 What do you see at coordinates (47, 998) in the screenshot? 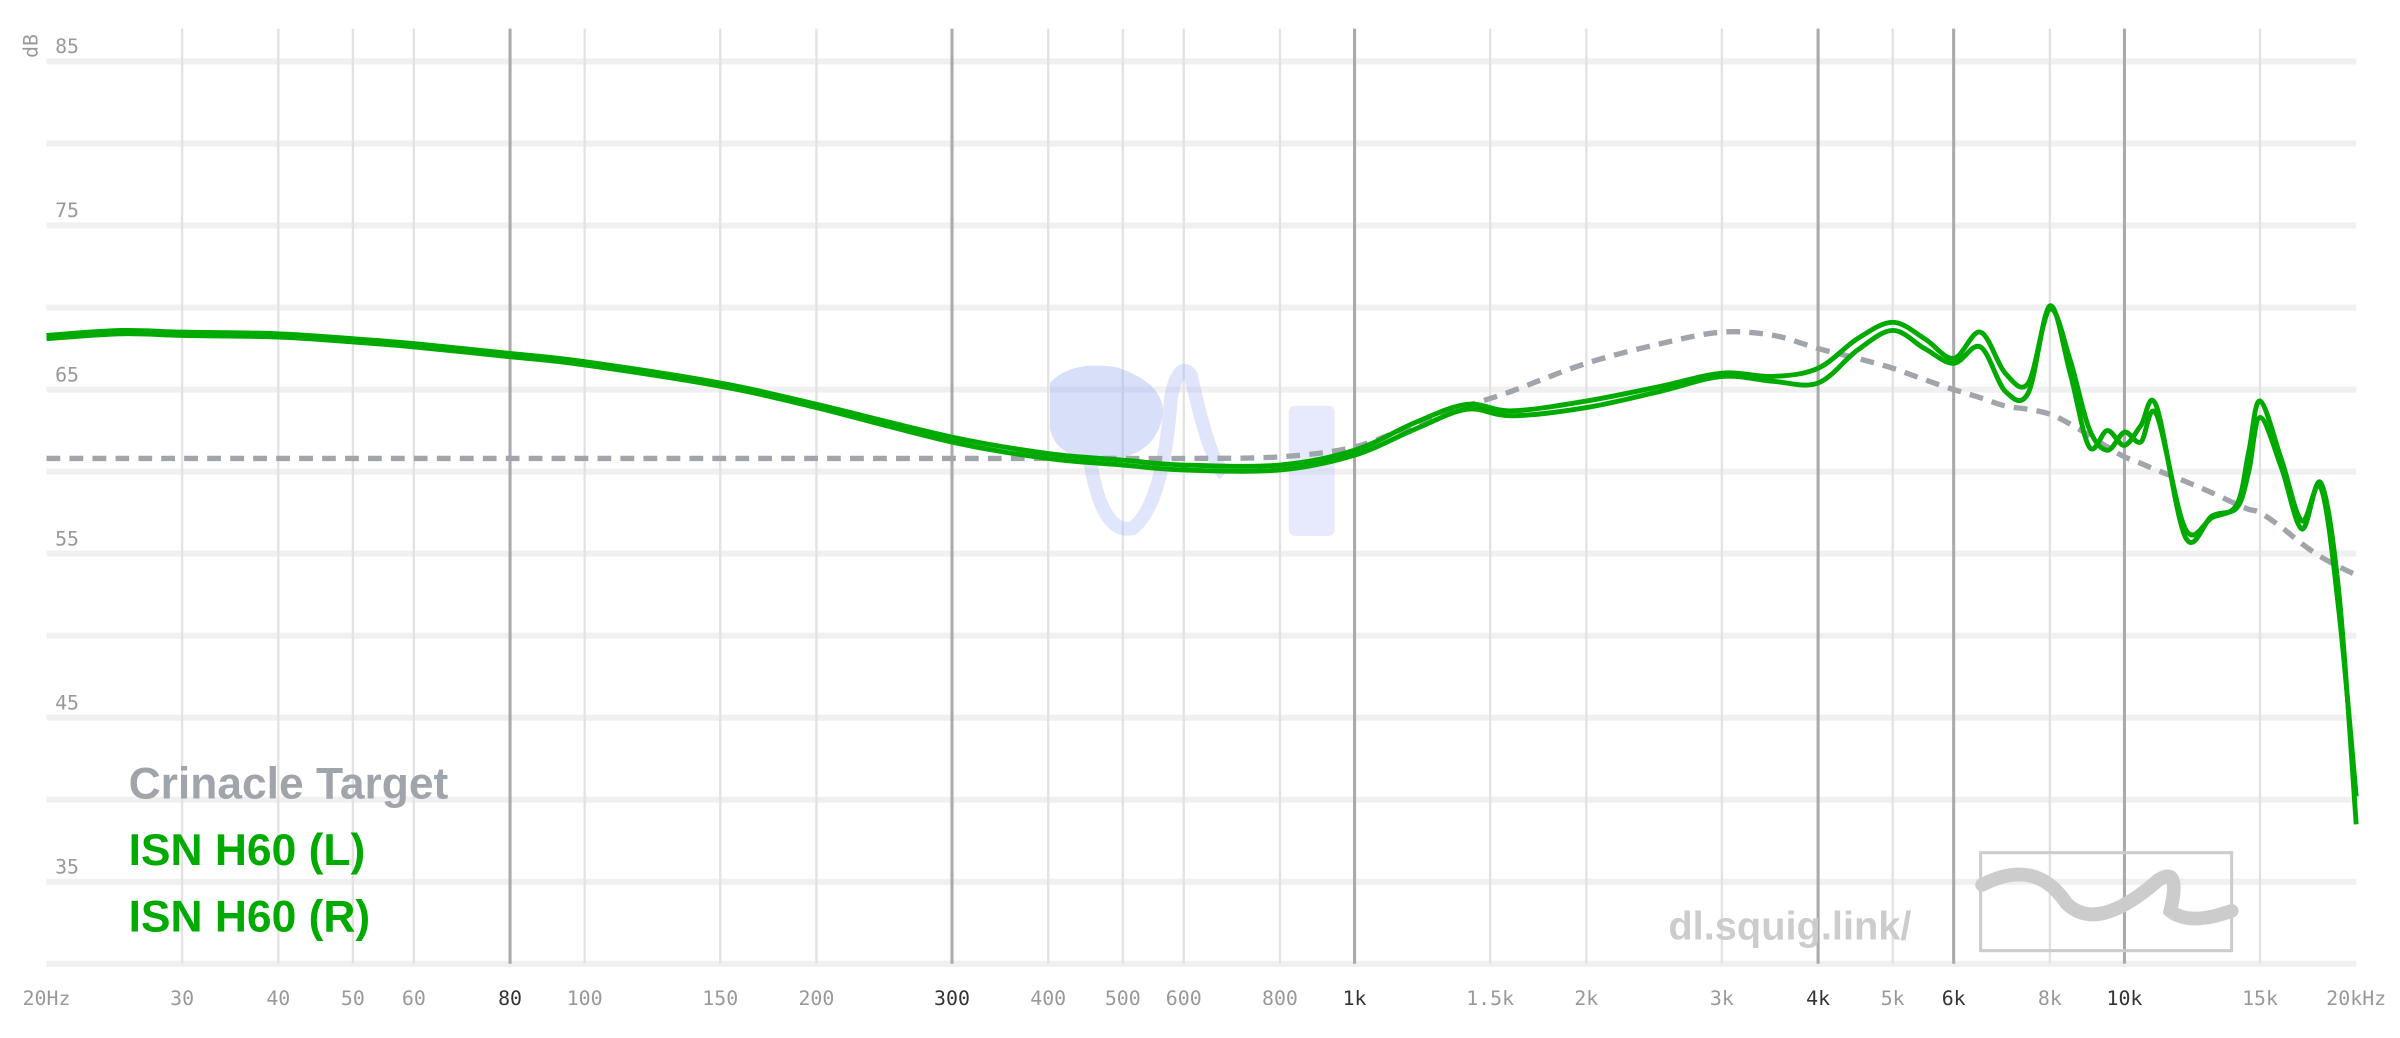
I see `x-tick-label: 20Hz` at bounding box center [47, 998].